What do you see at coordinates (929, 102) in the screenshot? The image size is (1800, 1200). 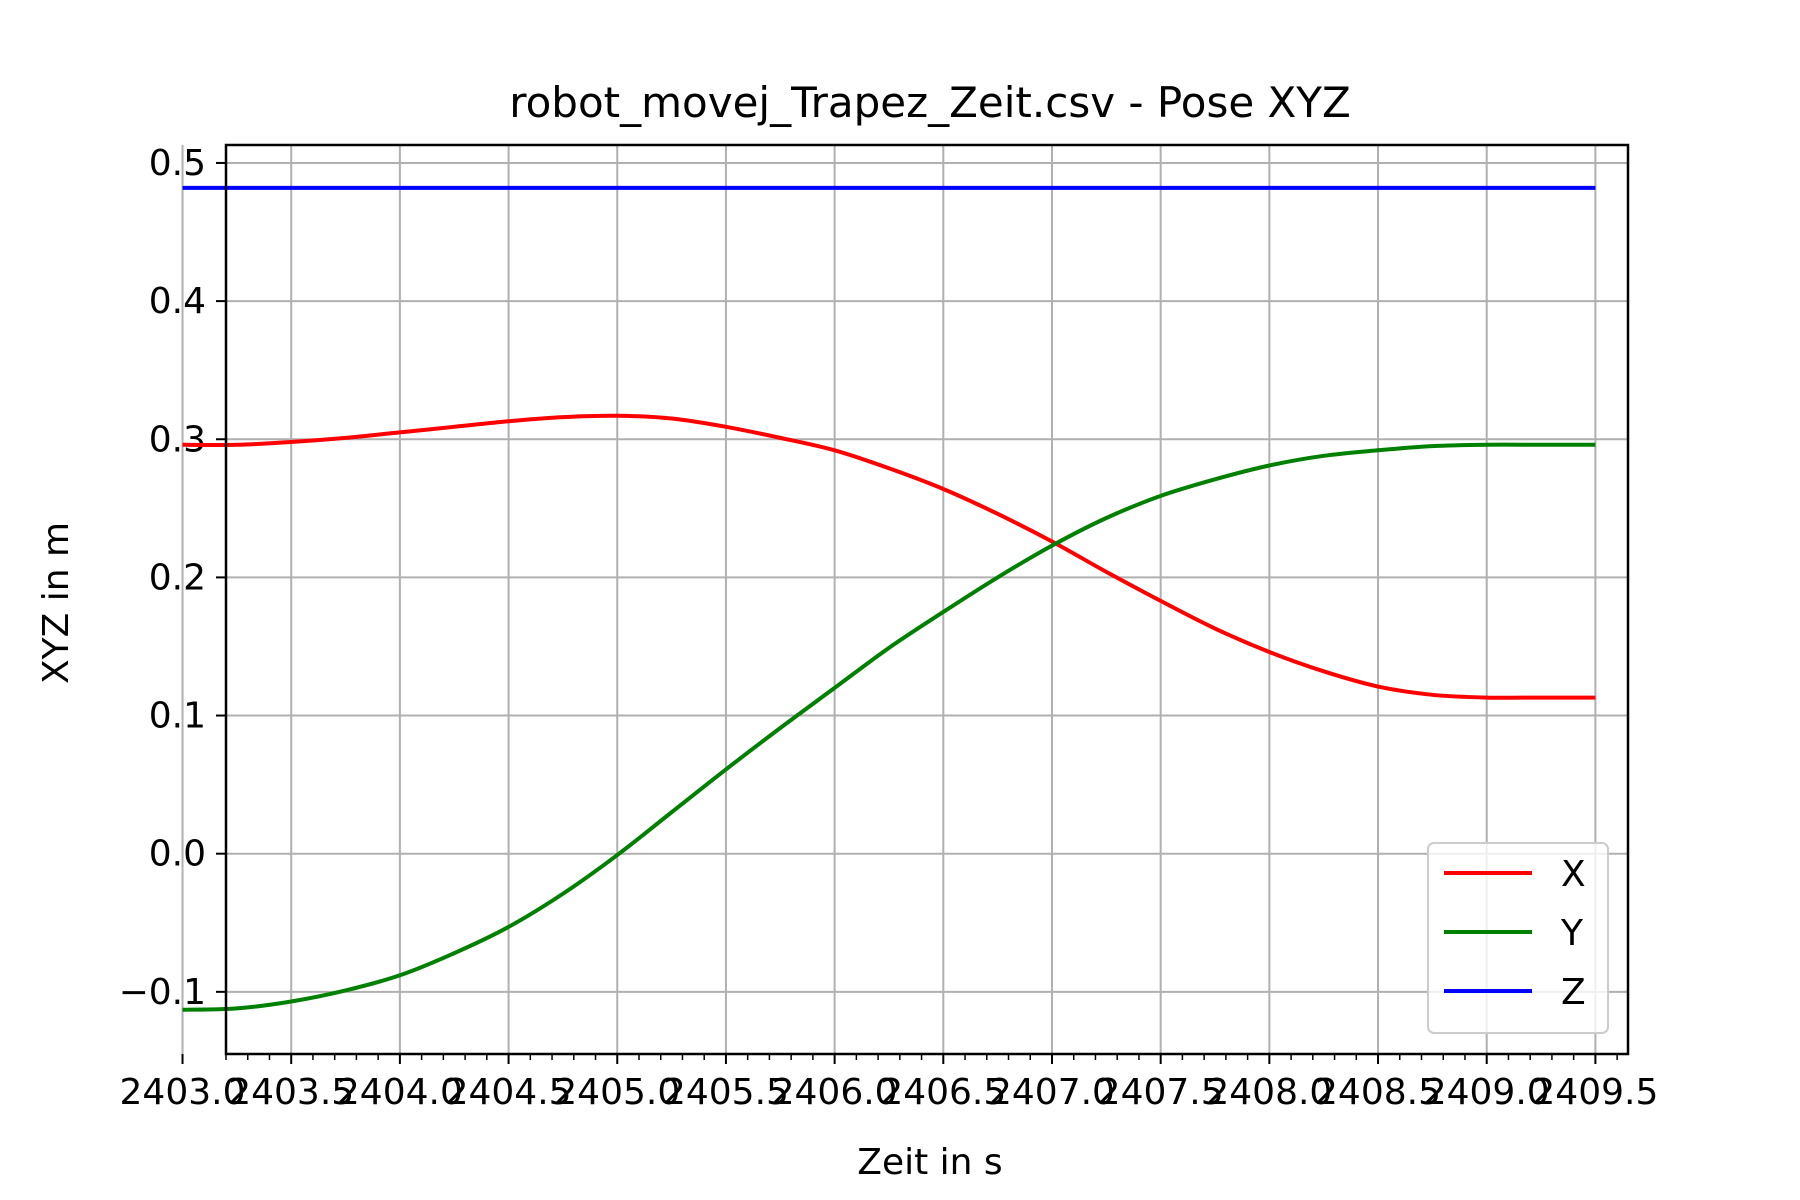 I see `chart-title: robot_movej_Trapez_Zeit.csv - Pose XYZ` at bounding box center [929, 102].